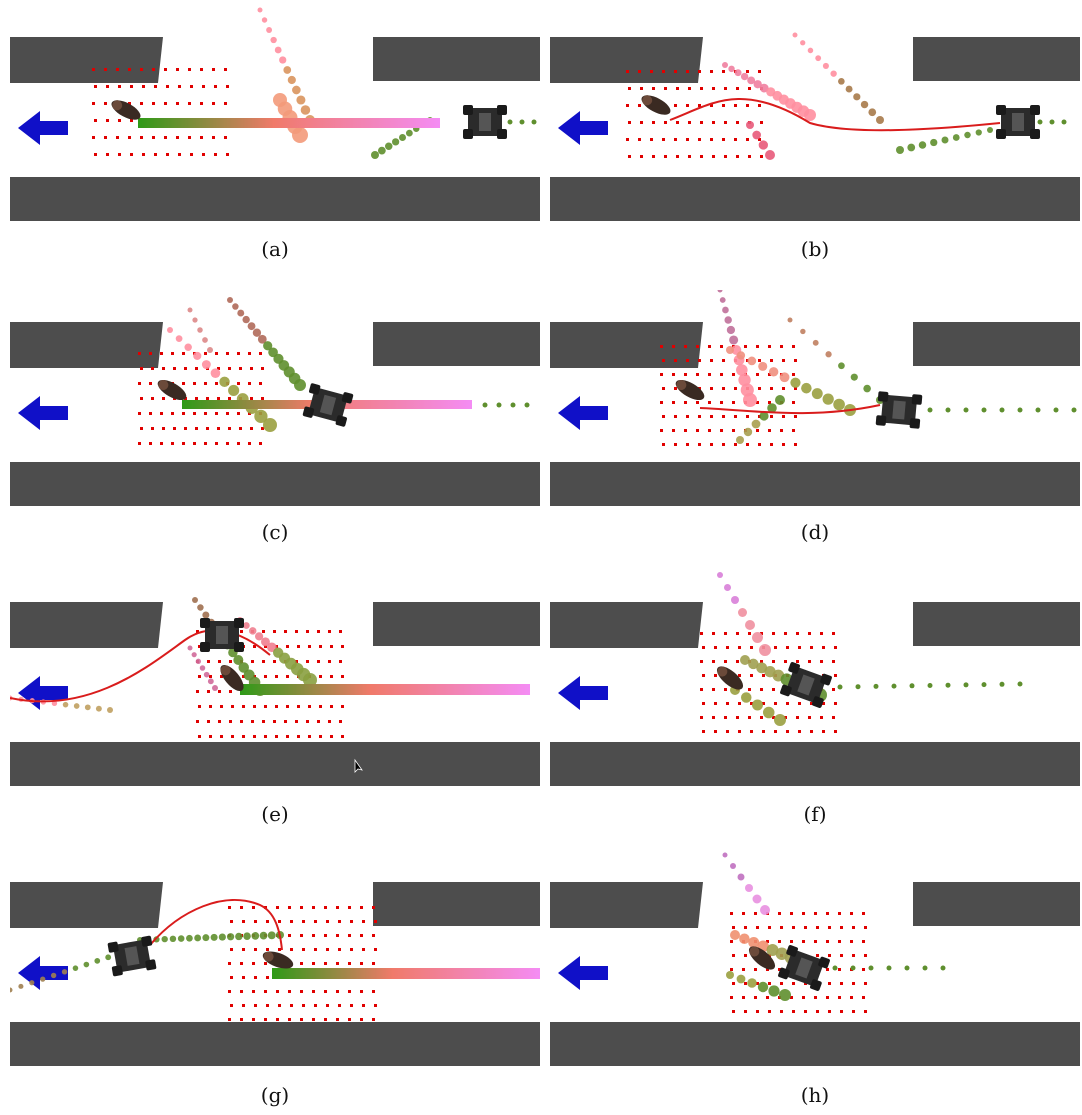  Describe the element at coordinates (626, 60) in the screenshot. I see `wall-top-left` at that location.